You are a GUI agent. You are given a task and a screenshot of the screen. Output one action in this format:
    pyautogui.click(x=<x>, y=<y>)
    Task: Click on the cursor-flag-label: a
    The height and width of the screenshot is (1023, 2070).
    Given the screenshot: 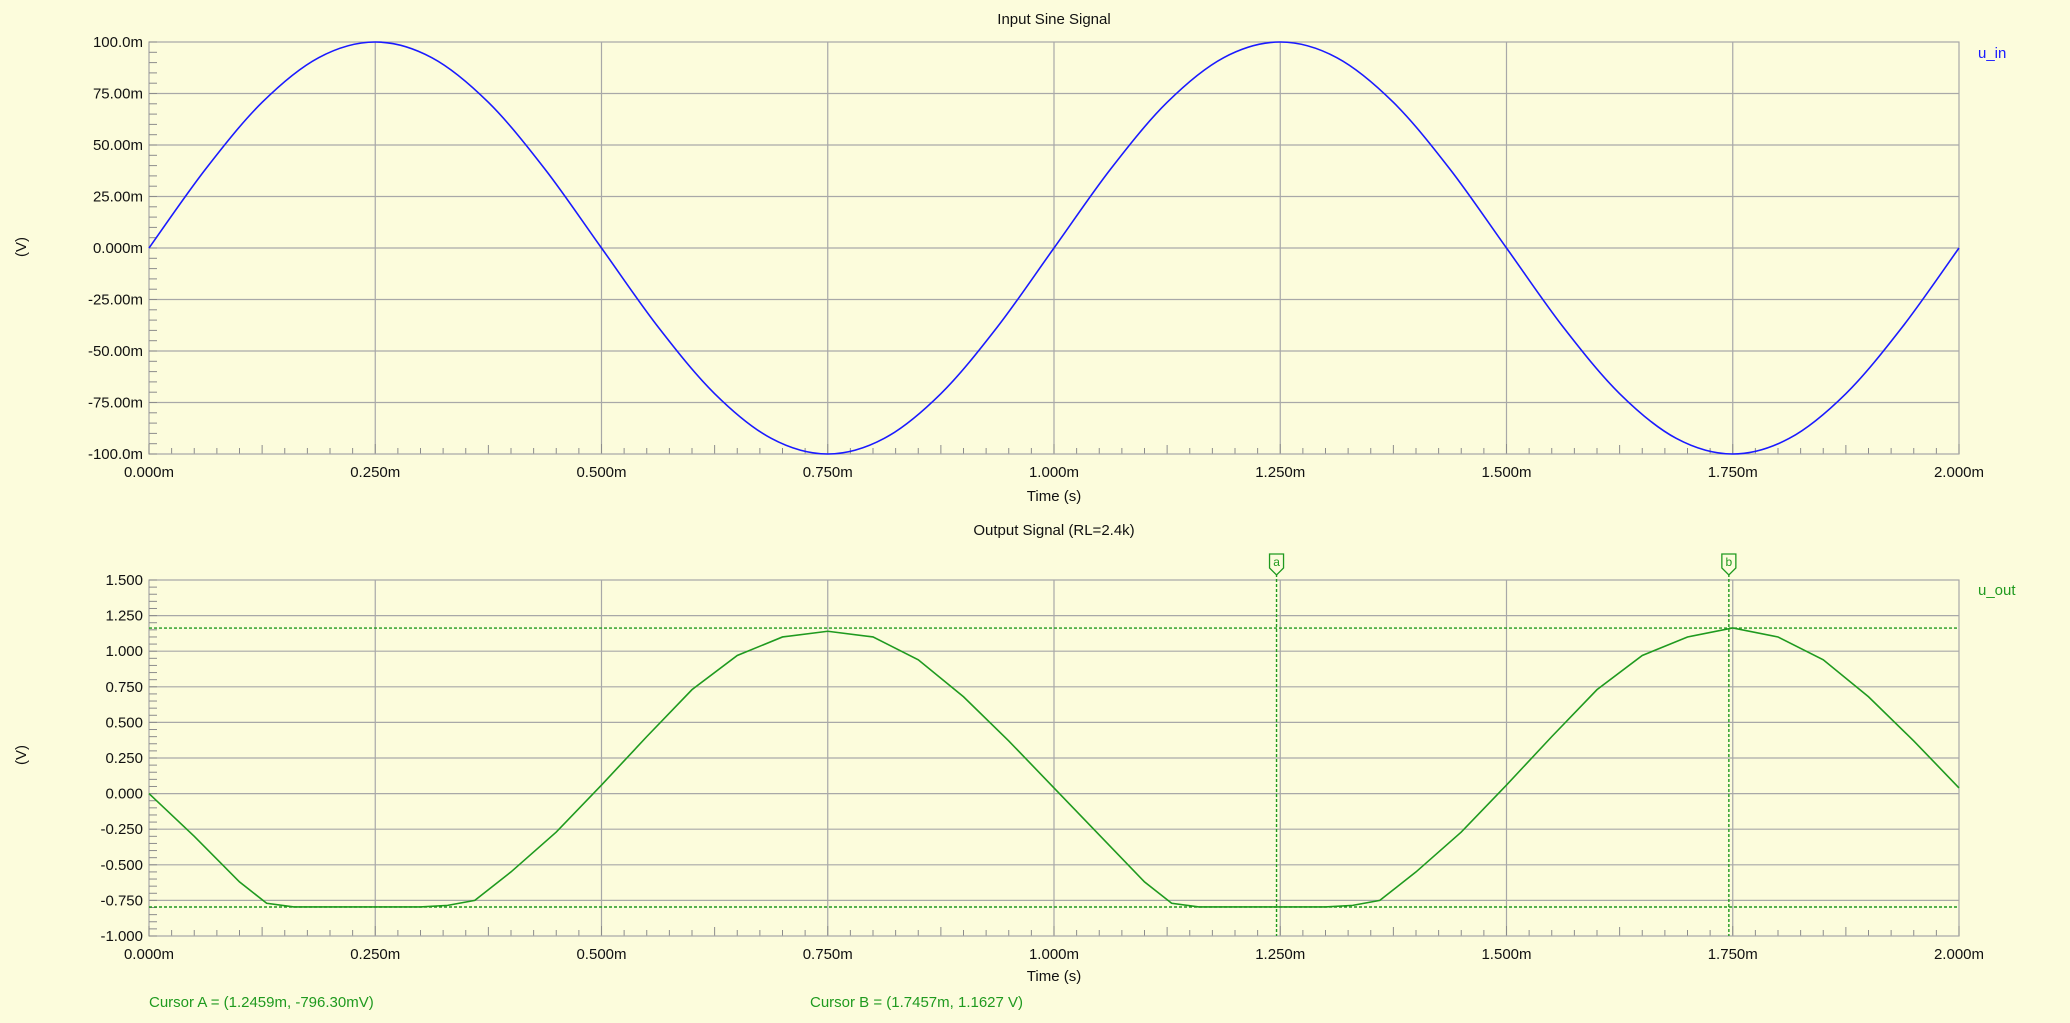 What is the action you would take?
    pyautogui.click(x=1276, y=562)
    